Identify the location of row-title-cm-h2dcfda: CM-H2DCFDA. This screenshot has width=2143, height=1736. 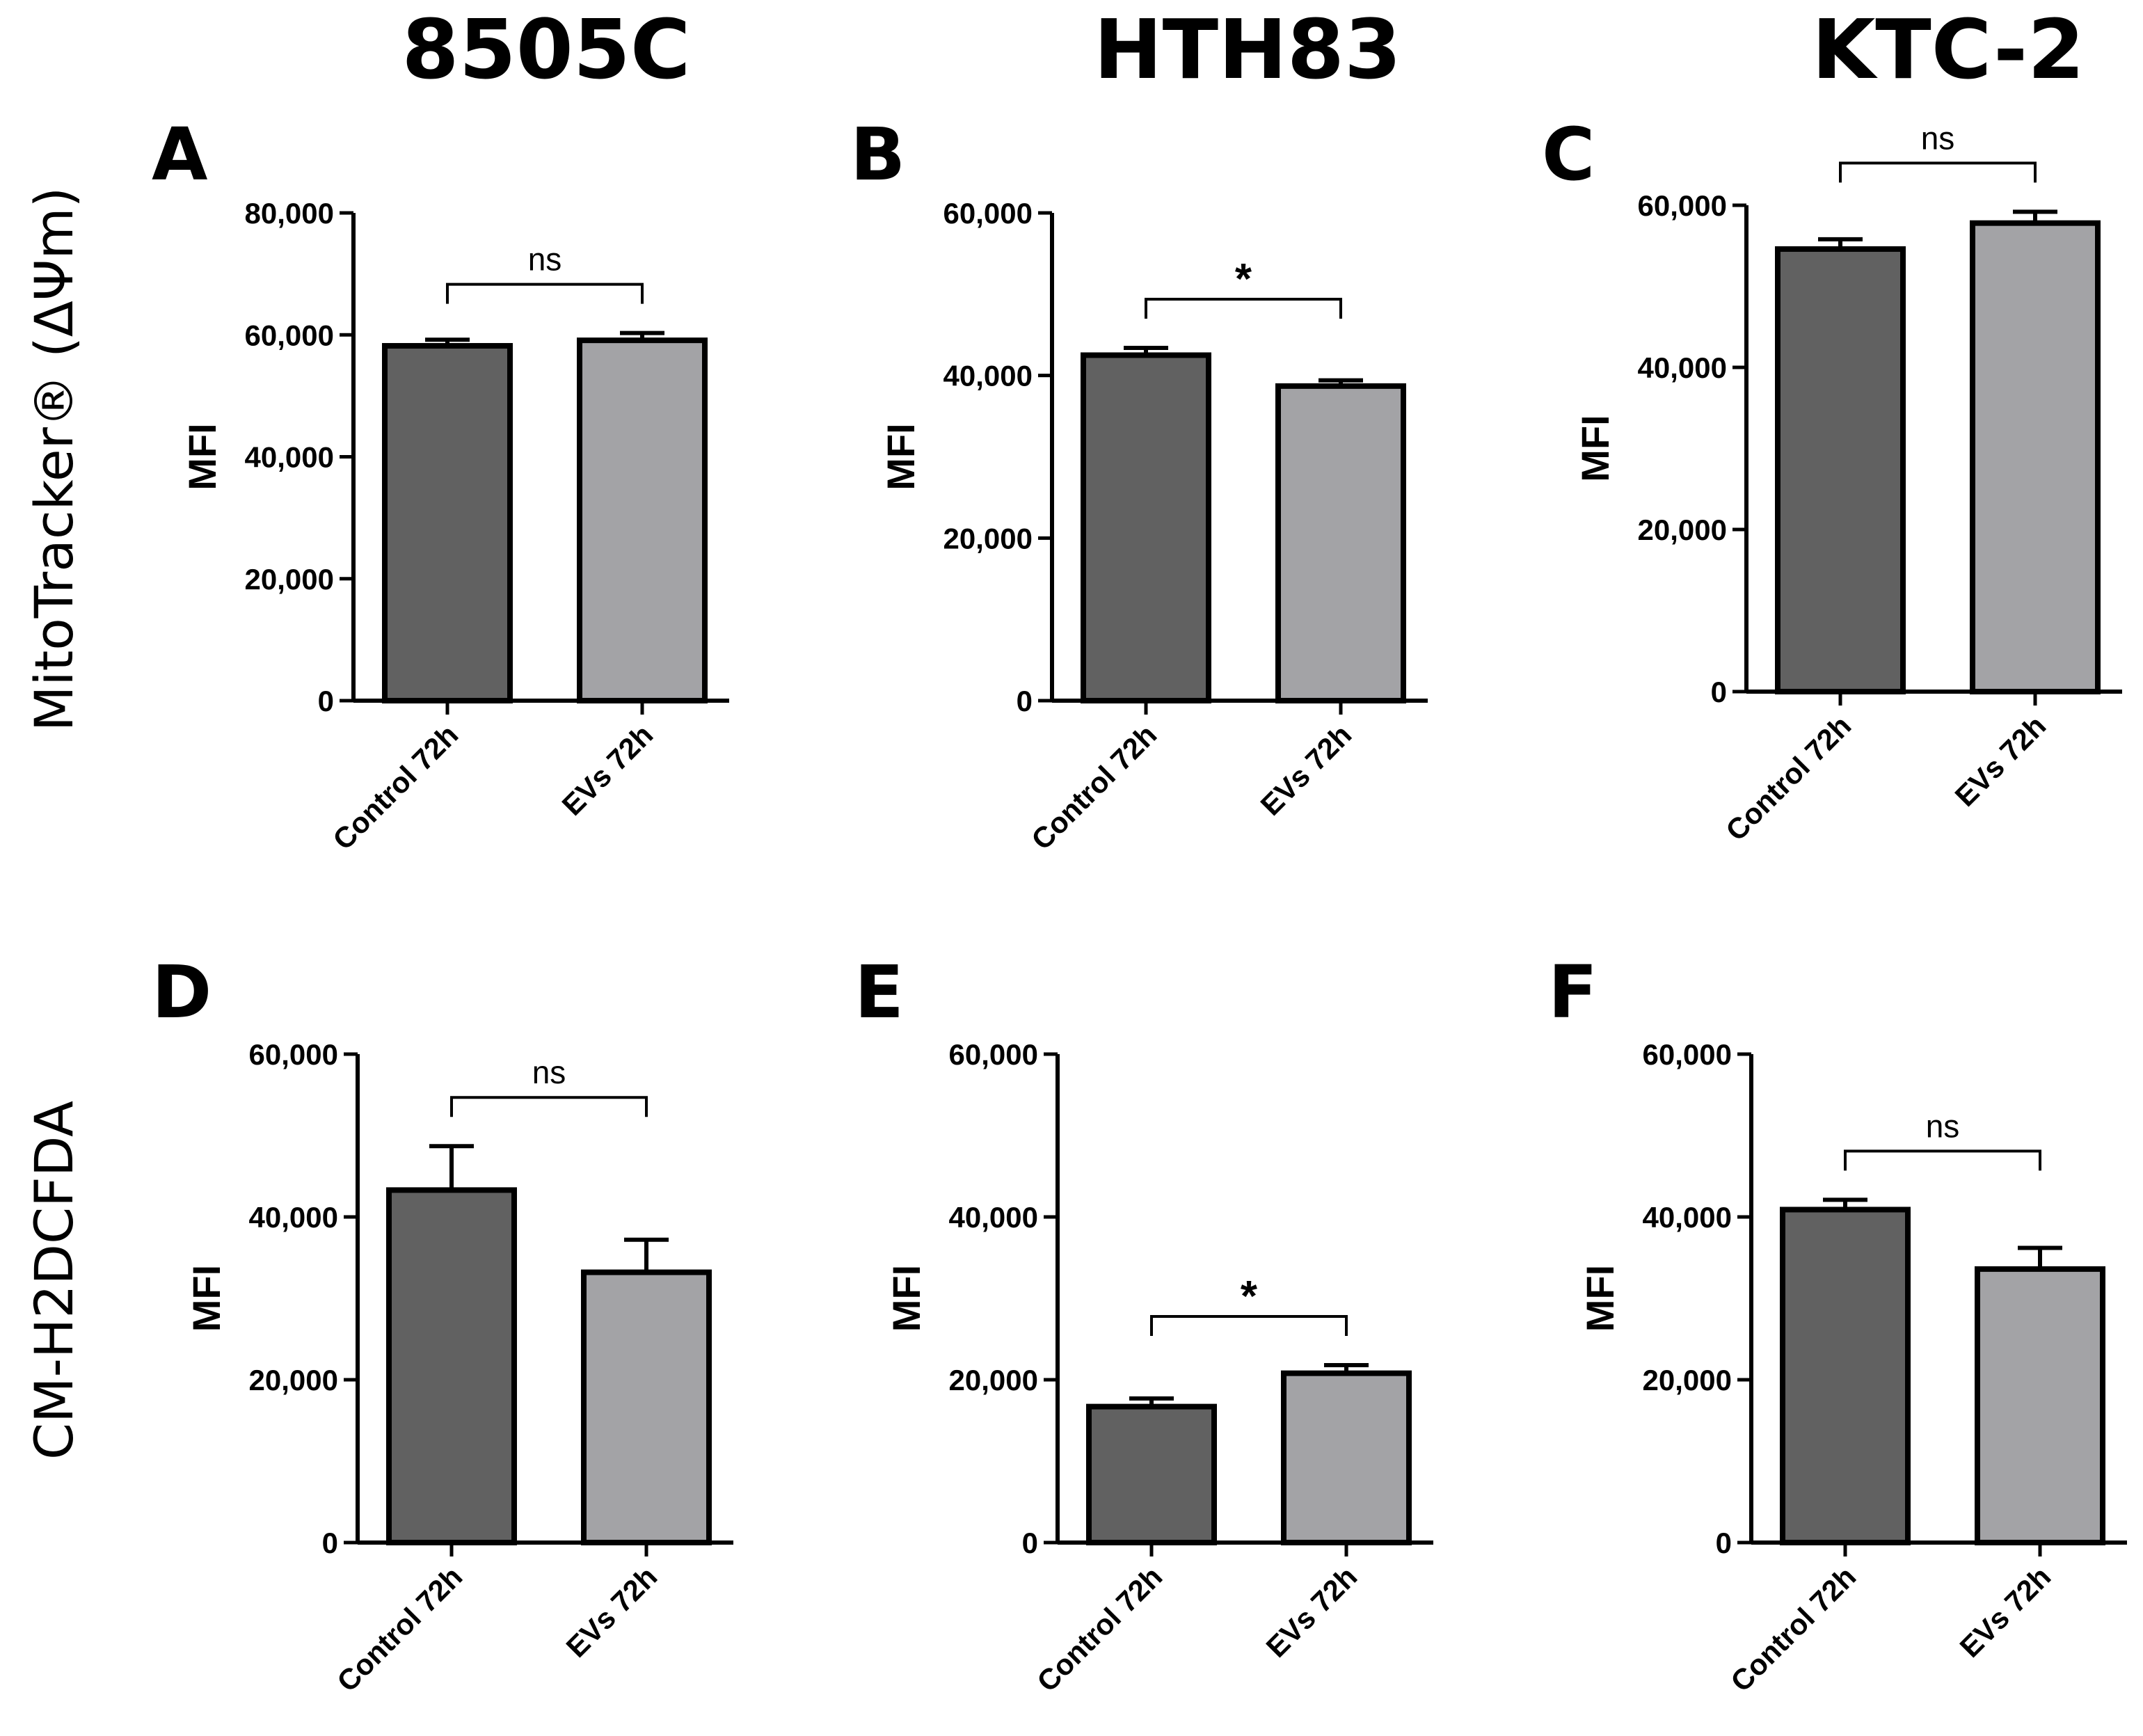
(54, 1280).